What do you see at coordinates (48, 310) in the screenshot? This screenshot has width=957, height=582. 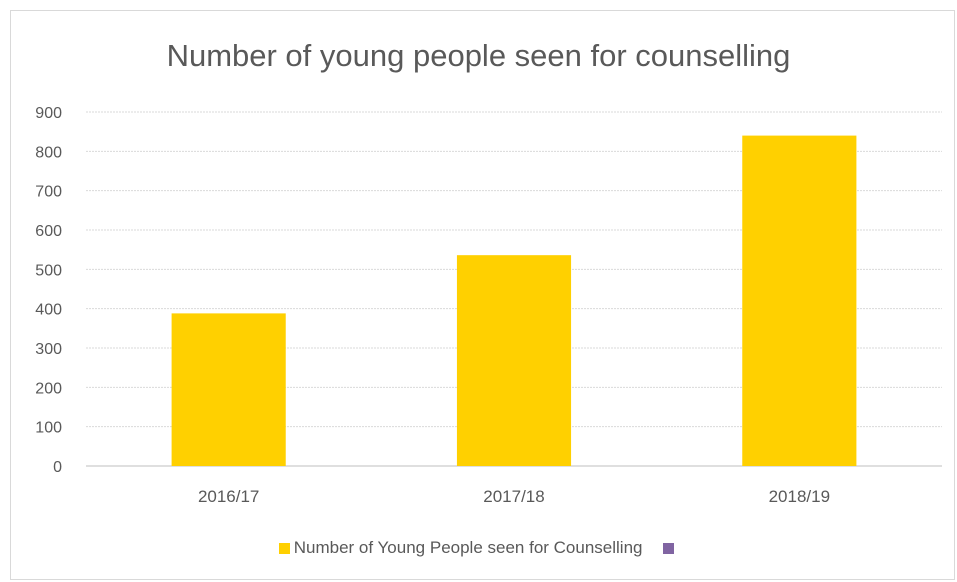 I see `y-tick-label-400: 400` at bounding box center [48, 310].